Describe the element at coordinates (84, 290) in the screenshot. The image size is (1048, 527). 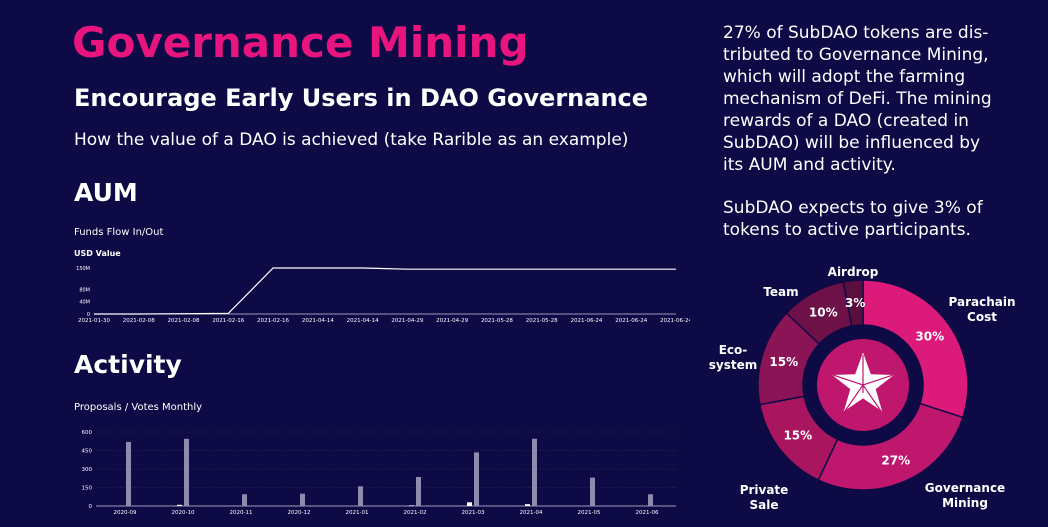
I see `aum-y-tick: 80M` at that location.